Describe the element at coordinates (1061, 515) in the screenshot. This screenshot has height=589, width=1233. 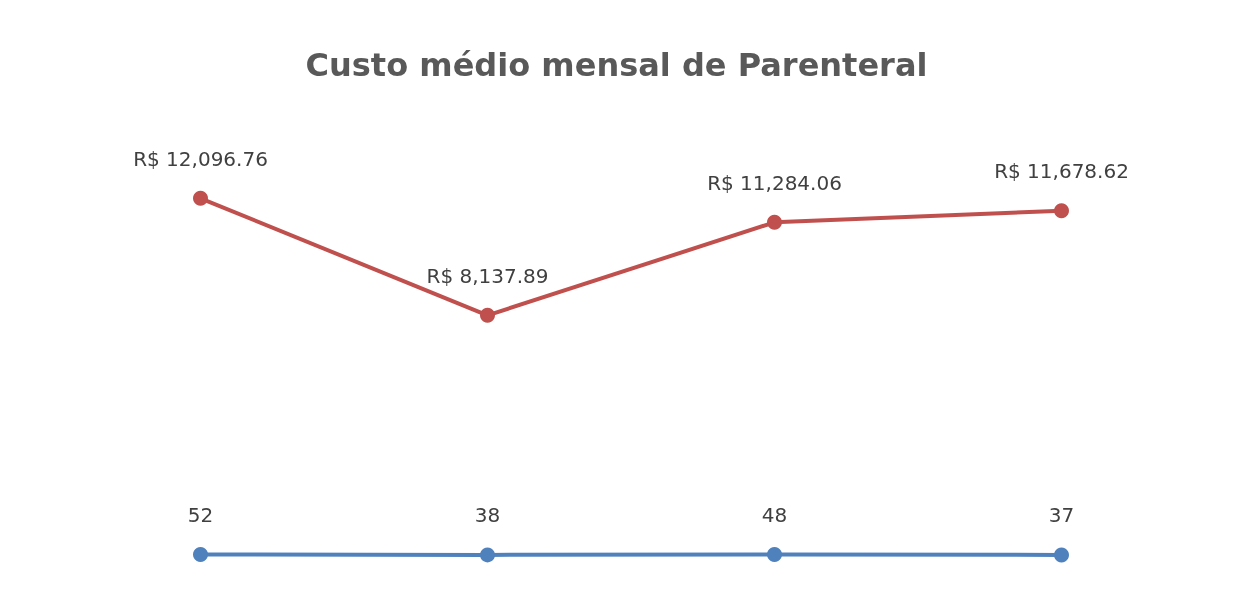
I see `data-label: 37` at that location.